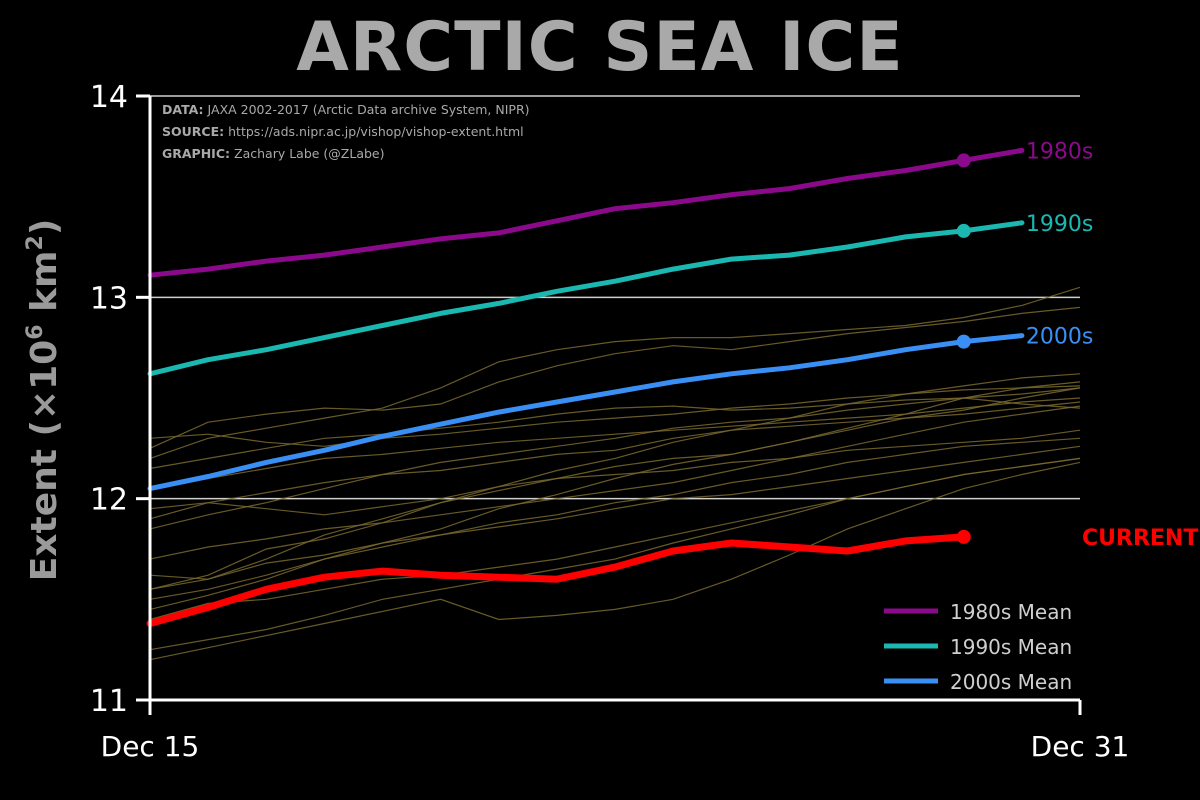 The image size is (1200, 800). Describe the element at coordinates (600, 47) in the screenshot. I see `chart-title: ARCTIC SEA ICE` at that location.